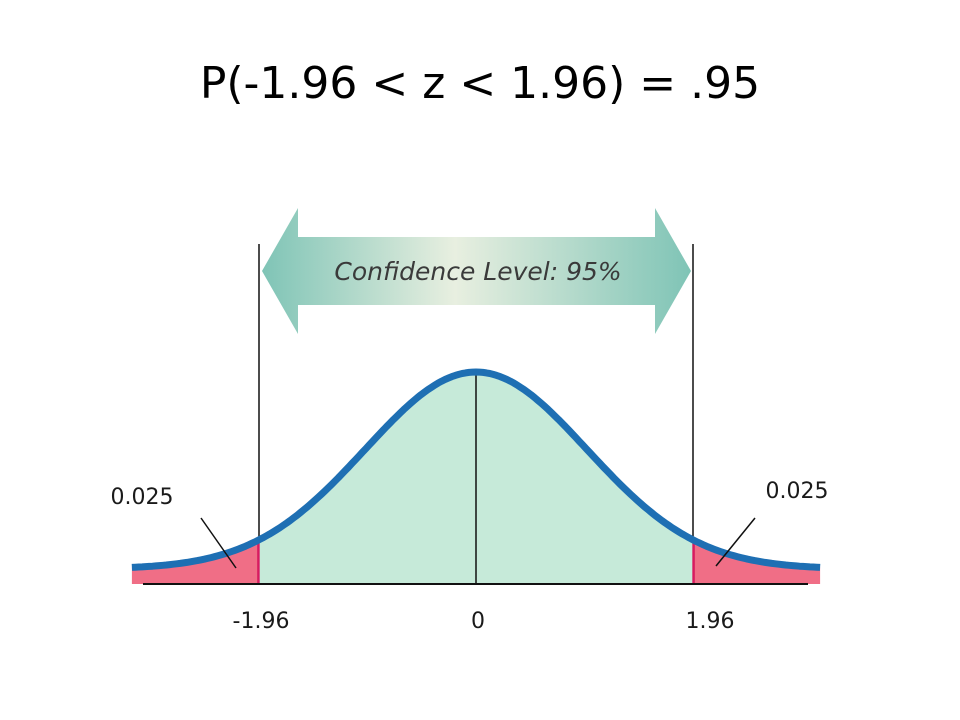  I want to click on tick-label-right: 1.96, so click(710, 621).